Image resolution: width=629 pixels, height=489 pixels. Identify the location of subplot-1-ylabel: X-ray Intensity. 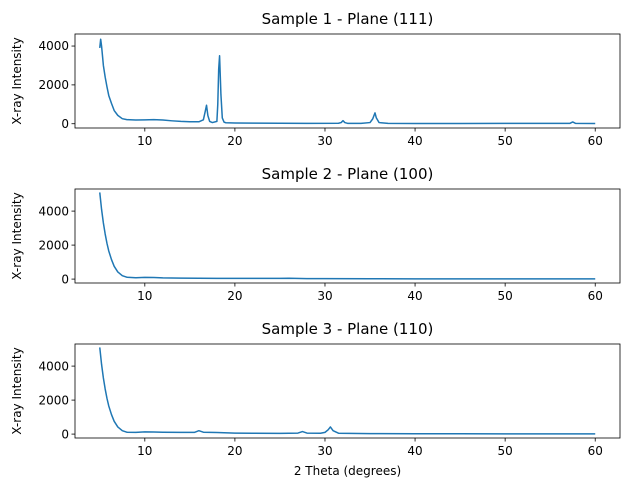
(17, 80).